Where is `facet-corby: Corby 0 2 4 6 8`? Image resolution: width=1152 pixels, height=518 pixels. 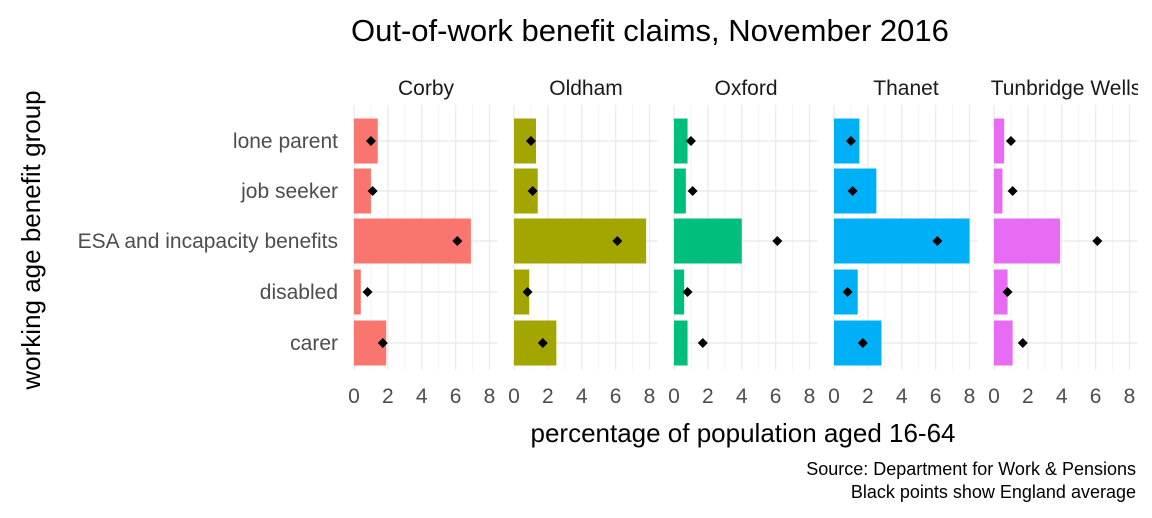 facet-corby: Corby 0 2 4 6 8 is located at coordinates (423, 242).